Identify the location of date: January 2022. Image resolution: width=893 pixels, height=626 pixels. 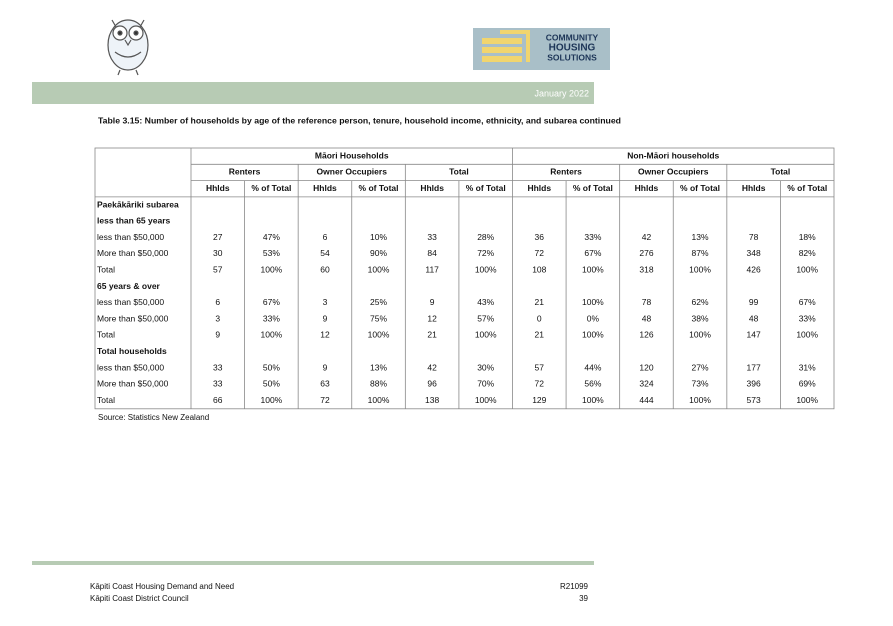
(561, 93).